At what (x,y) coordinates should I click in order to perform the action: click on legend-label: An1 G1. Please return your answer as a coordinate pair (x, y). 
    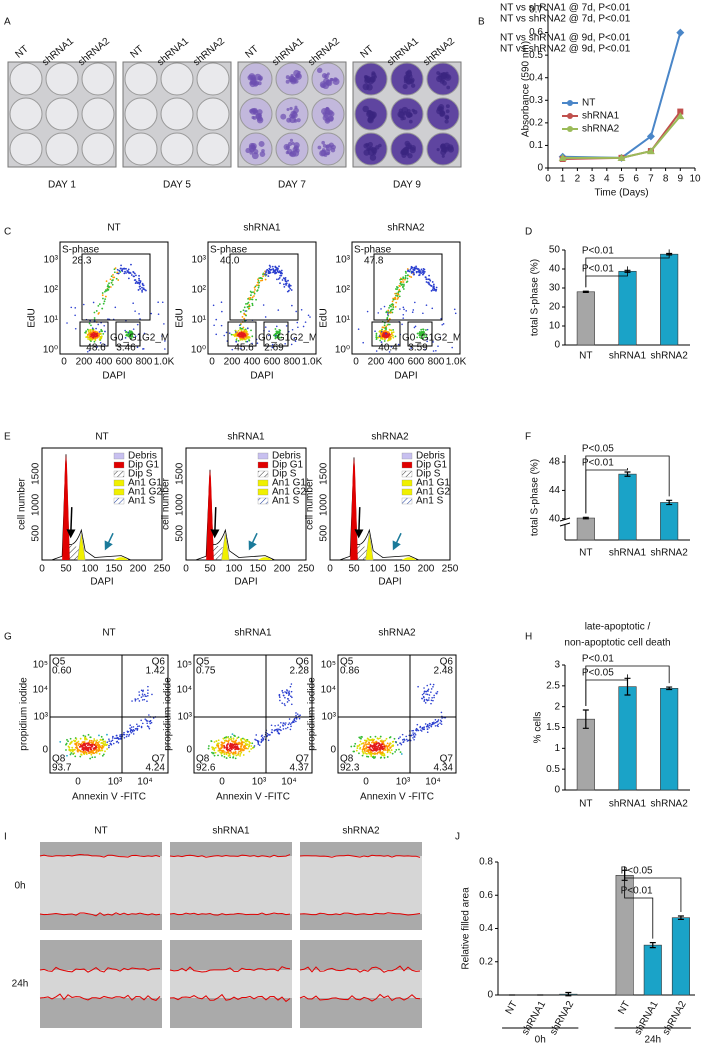
    Looking at the image, I should click on (433, 483).